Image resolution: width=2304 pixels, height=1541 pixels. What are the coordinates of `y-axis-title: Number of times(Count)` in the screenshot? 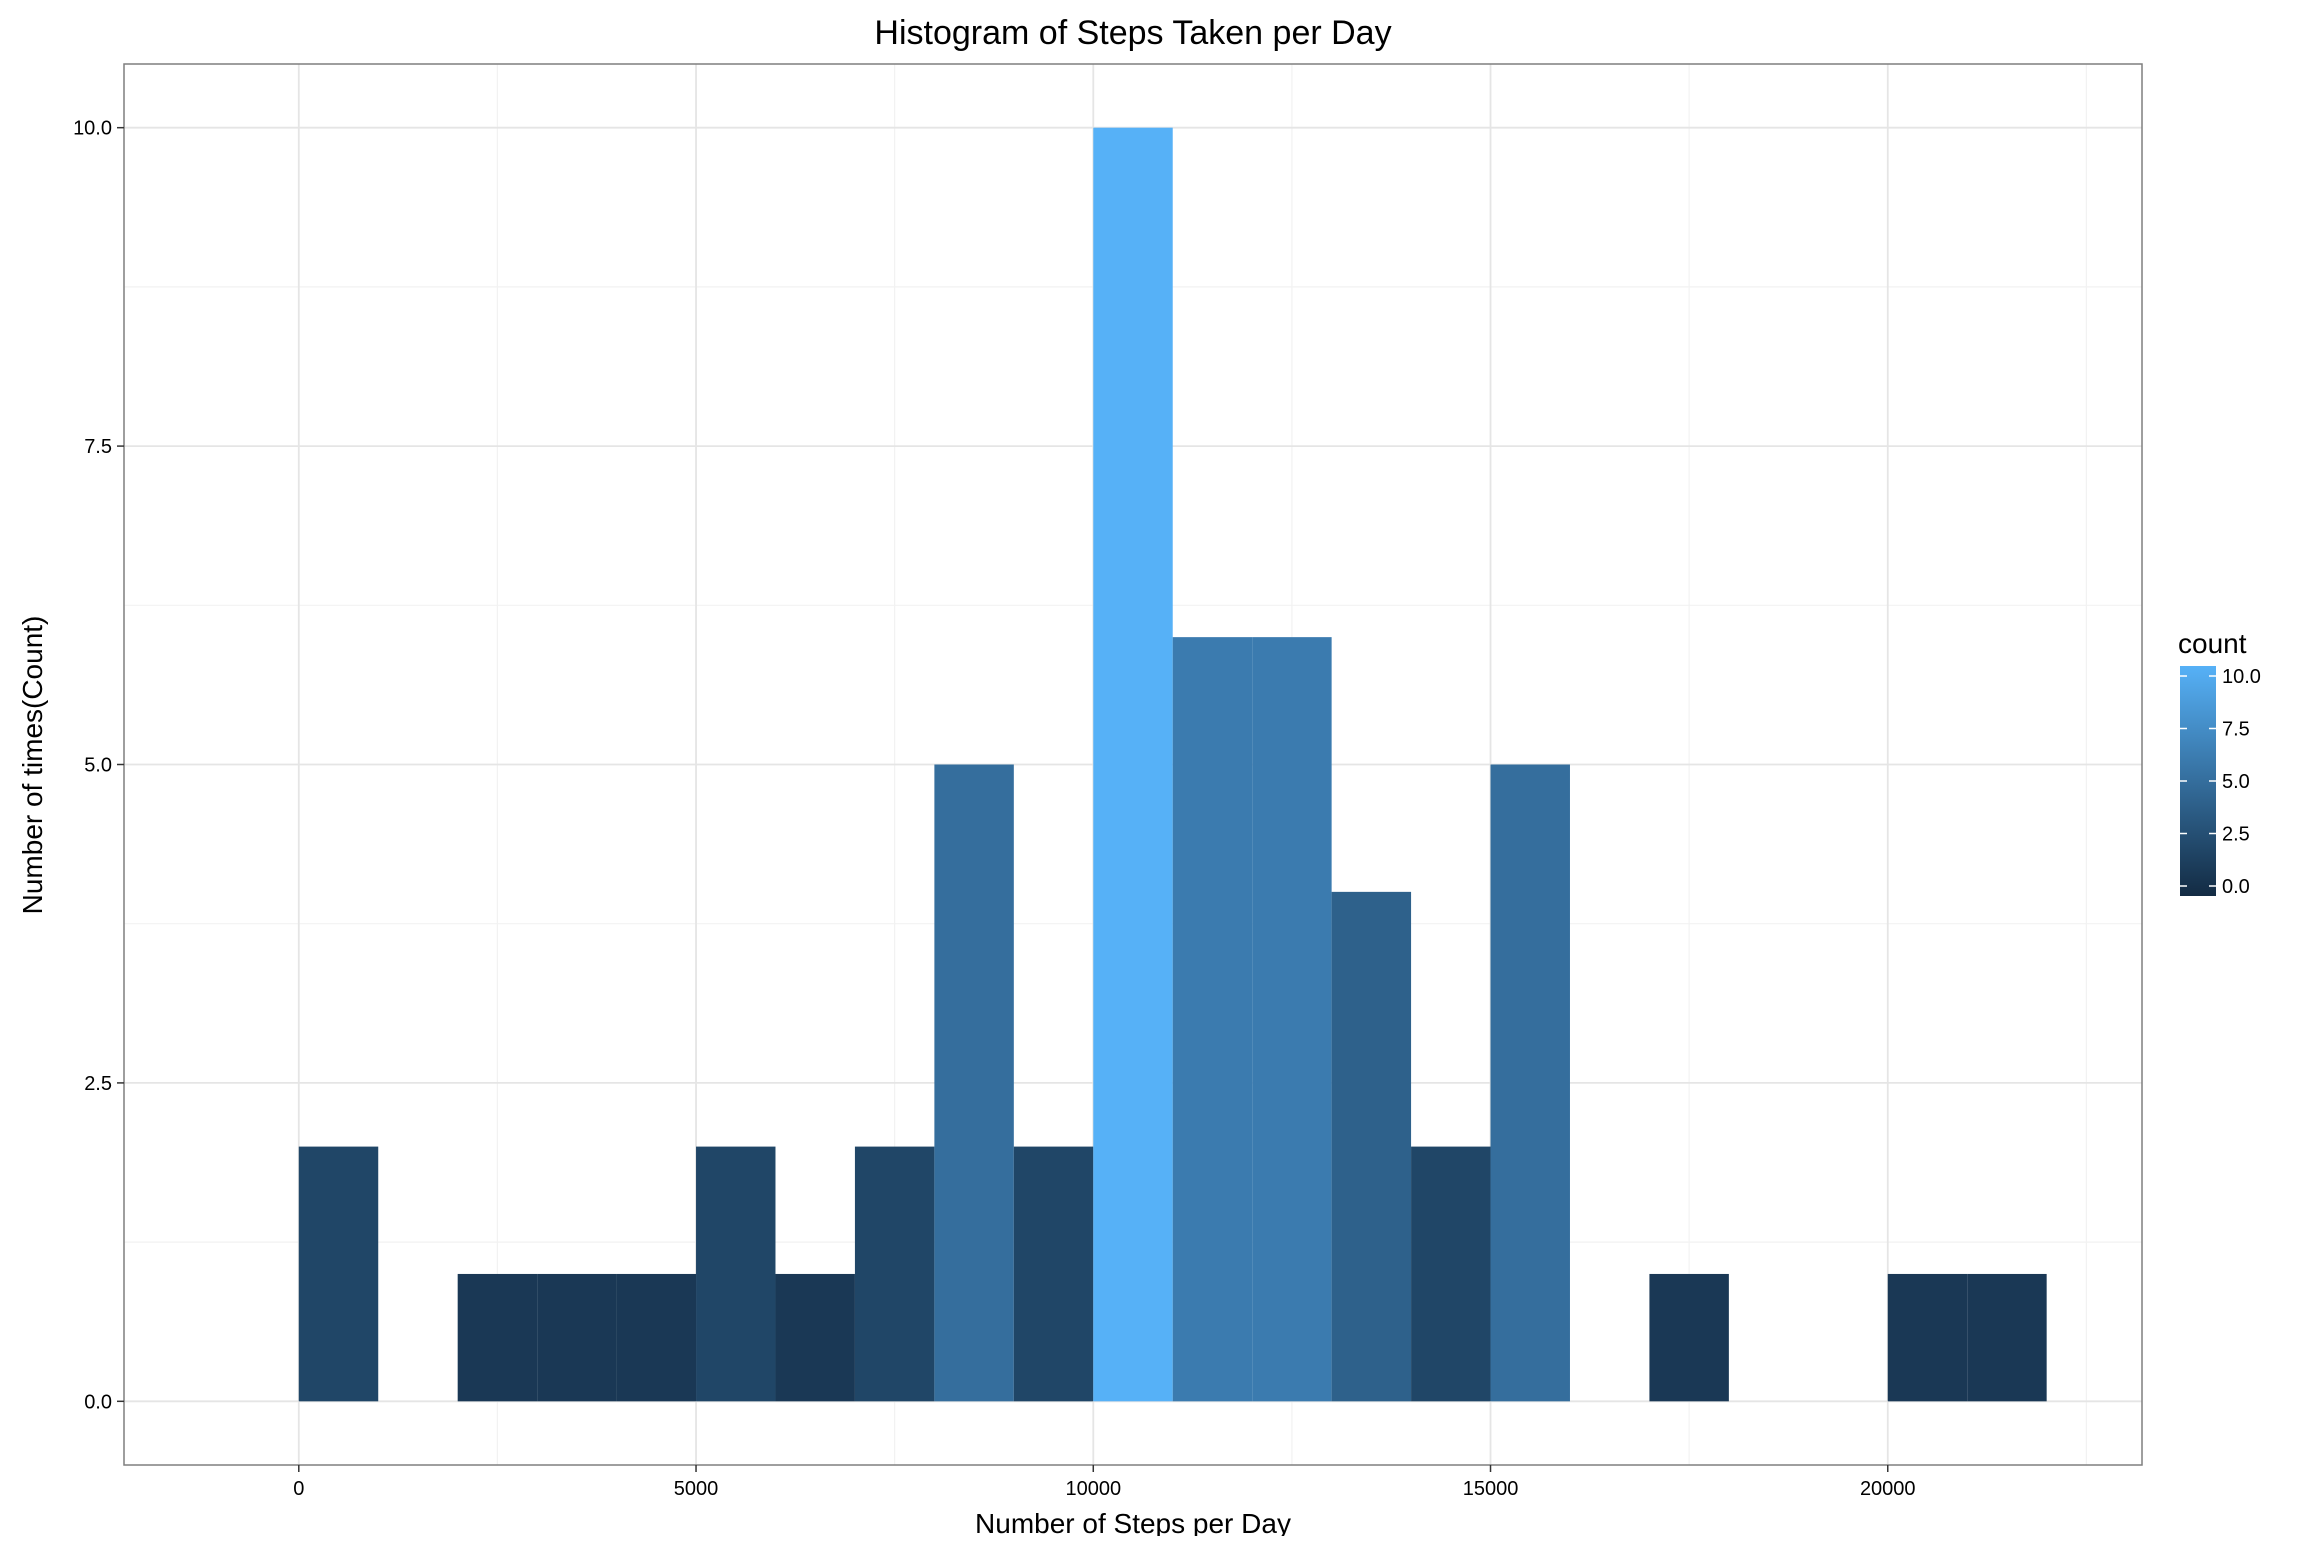 It's located at (32, 765).